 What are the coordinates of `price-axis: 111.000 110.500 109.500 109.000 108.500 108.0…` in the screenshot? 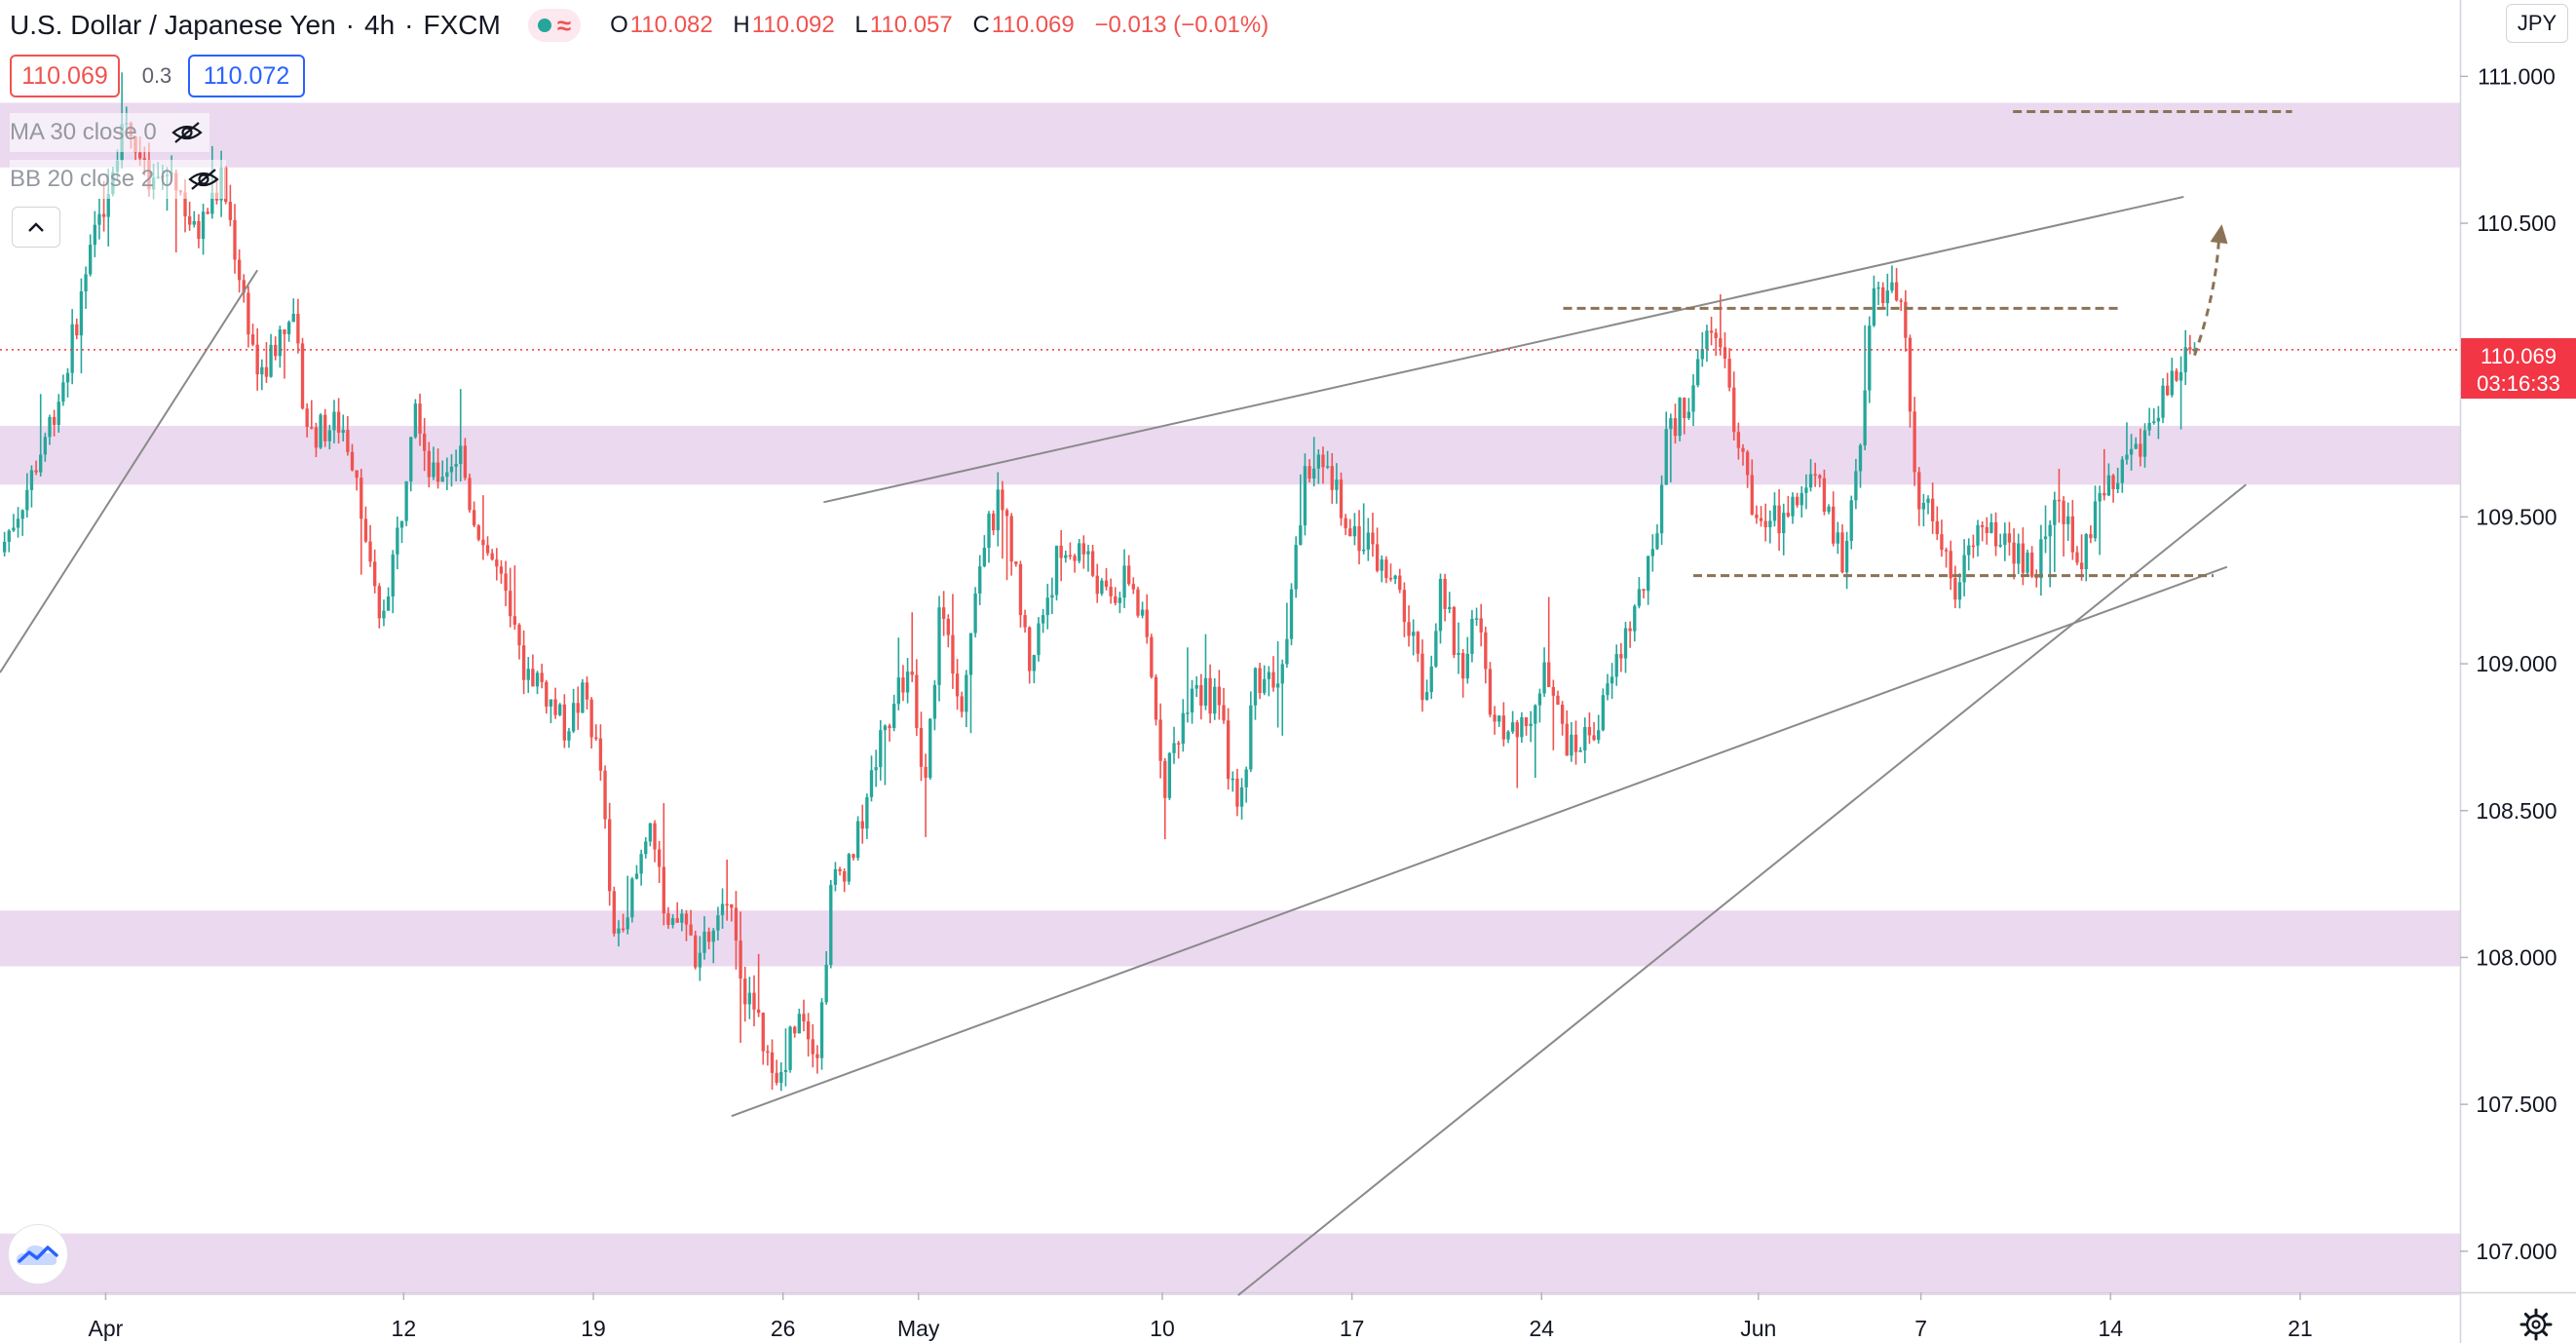 It's located at (2508, 663).